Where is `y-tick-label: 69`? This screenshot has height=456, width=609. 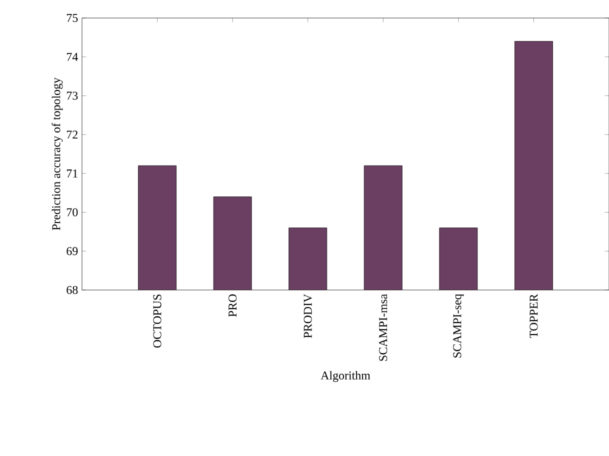
y-tick-label: 69 is located at coordinates (72, 251).